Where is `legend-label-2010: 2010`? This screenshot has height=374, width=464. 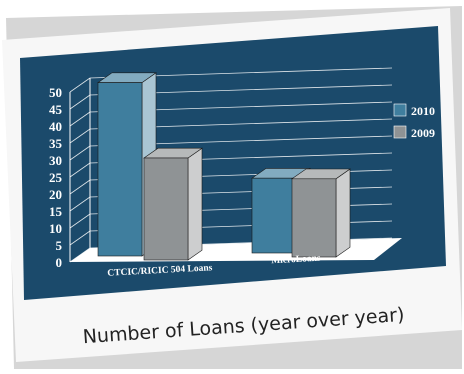 legend-label-2010: 2010 is located at coordinates (423, 111).